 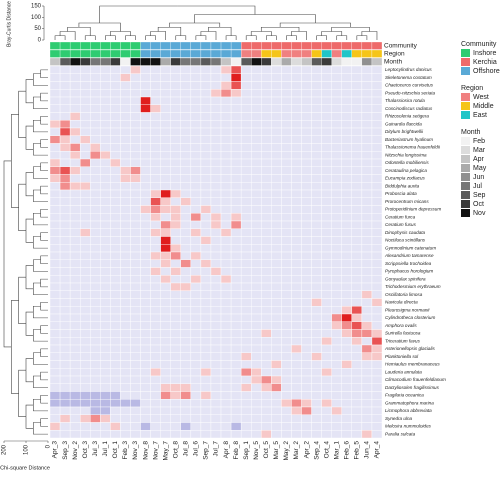 I want to click on legend-label: Jun, so click(x=478, y=177).